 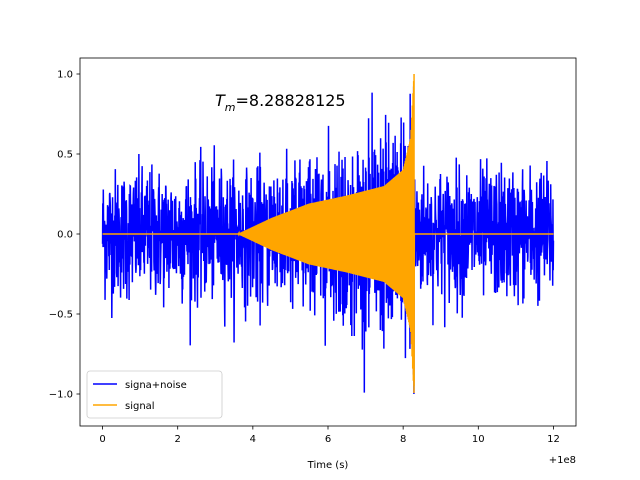 What do you see at coordinates (478, 439) in the screenshot?
I see `x-tick-label: 10` at bounding box center [478, 439].